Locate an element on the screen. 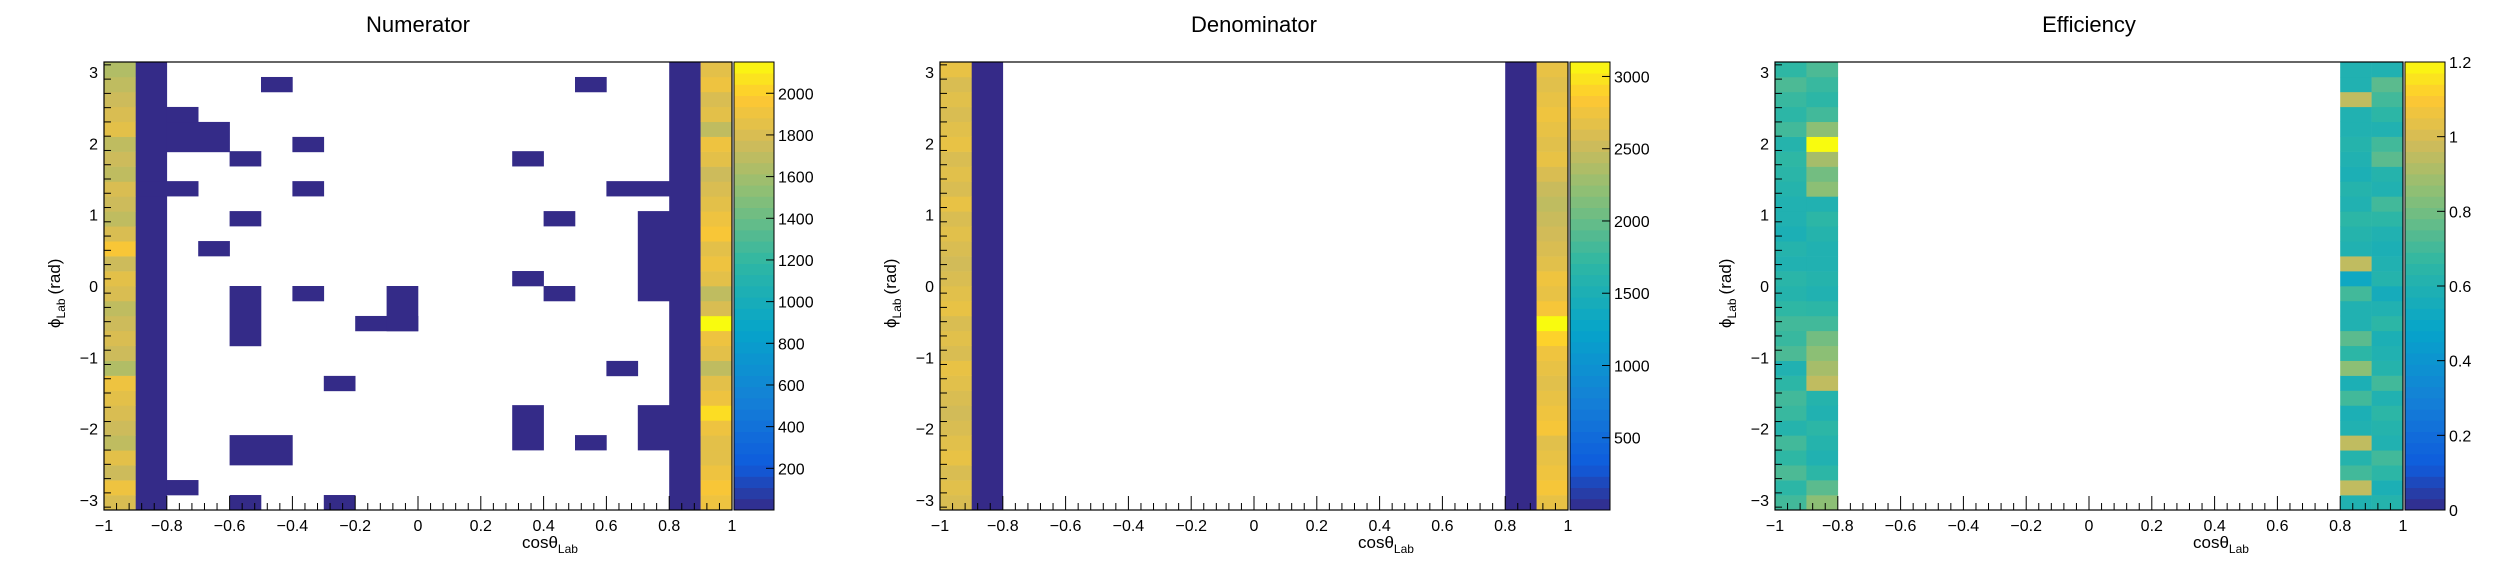  y-axis-title-unit: (rad) is located at coordinates (890, 277).